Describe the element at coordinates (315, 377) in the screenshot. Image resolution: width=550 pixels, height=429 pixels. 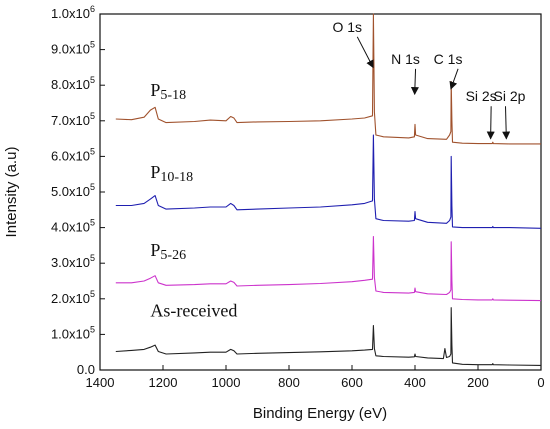
I see `x-axis: 1400 1200 1000 800 600 400 200 0` at that location.